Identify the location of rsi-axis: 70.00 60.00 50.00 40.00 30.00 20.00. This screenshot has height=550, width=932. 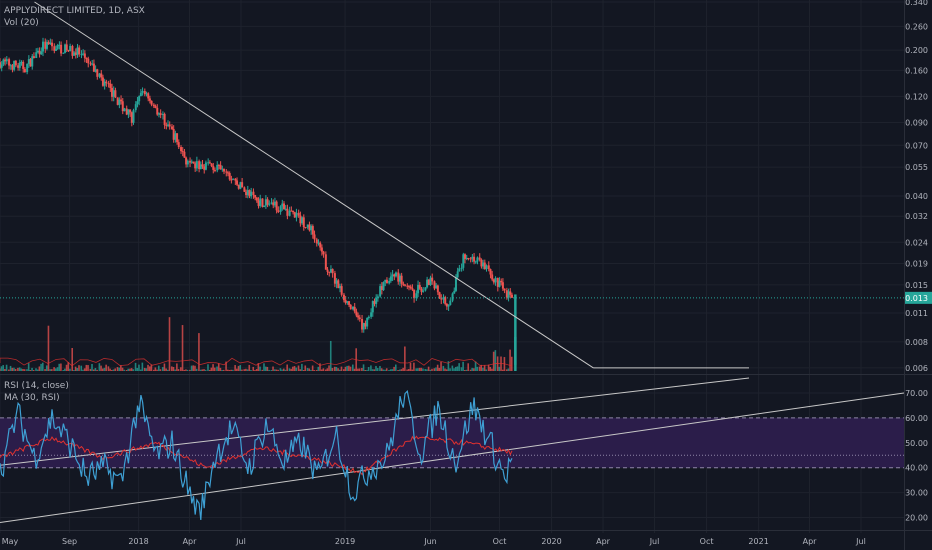
(916, 456).